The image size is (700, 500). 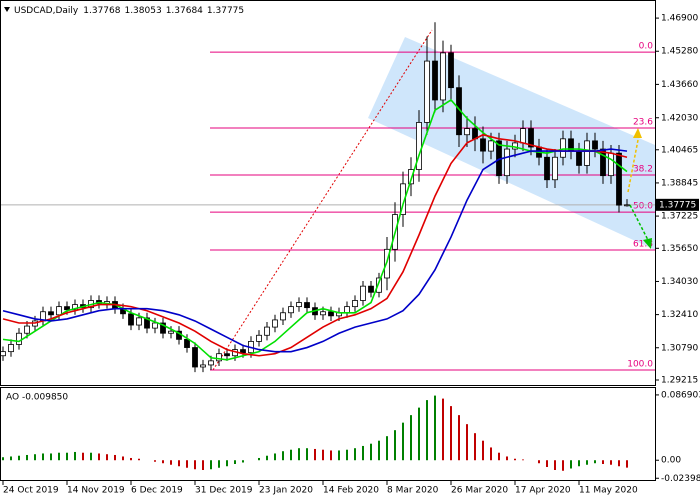 I want to click on x-tick-label: 31 Dec 2019, so click(x=224, y=491).